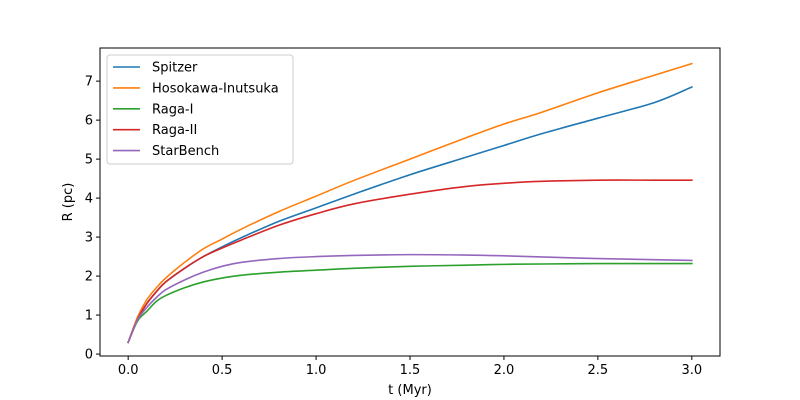  What do you see at coordinates (691, 370) in the screenshot?
I see `x-tick-label: 3.0` at bounding box center [691, 370].